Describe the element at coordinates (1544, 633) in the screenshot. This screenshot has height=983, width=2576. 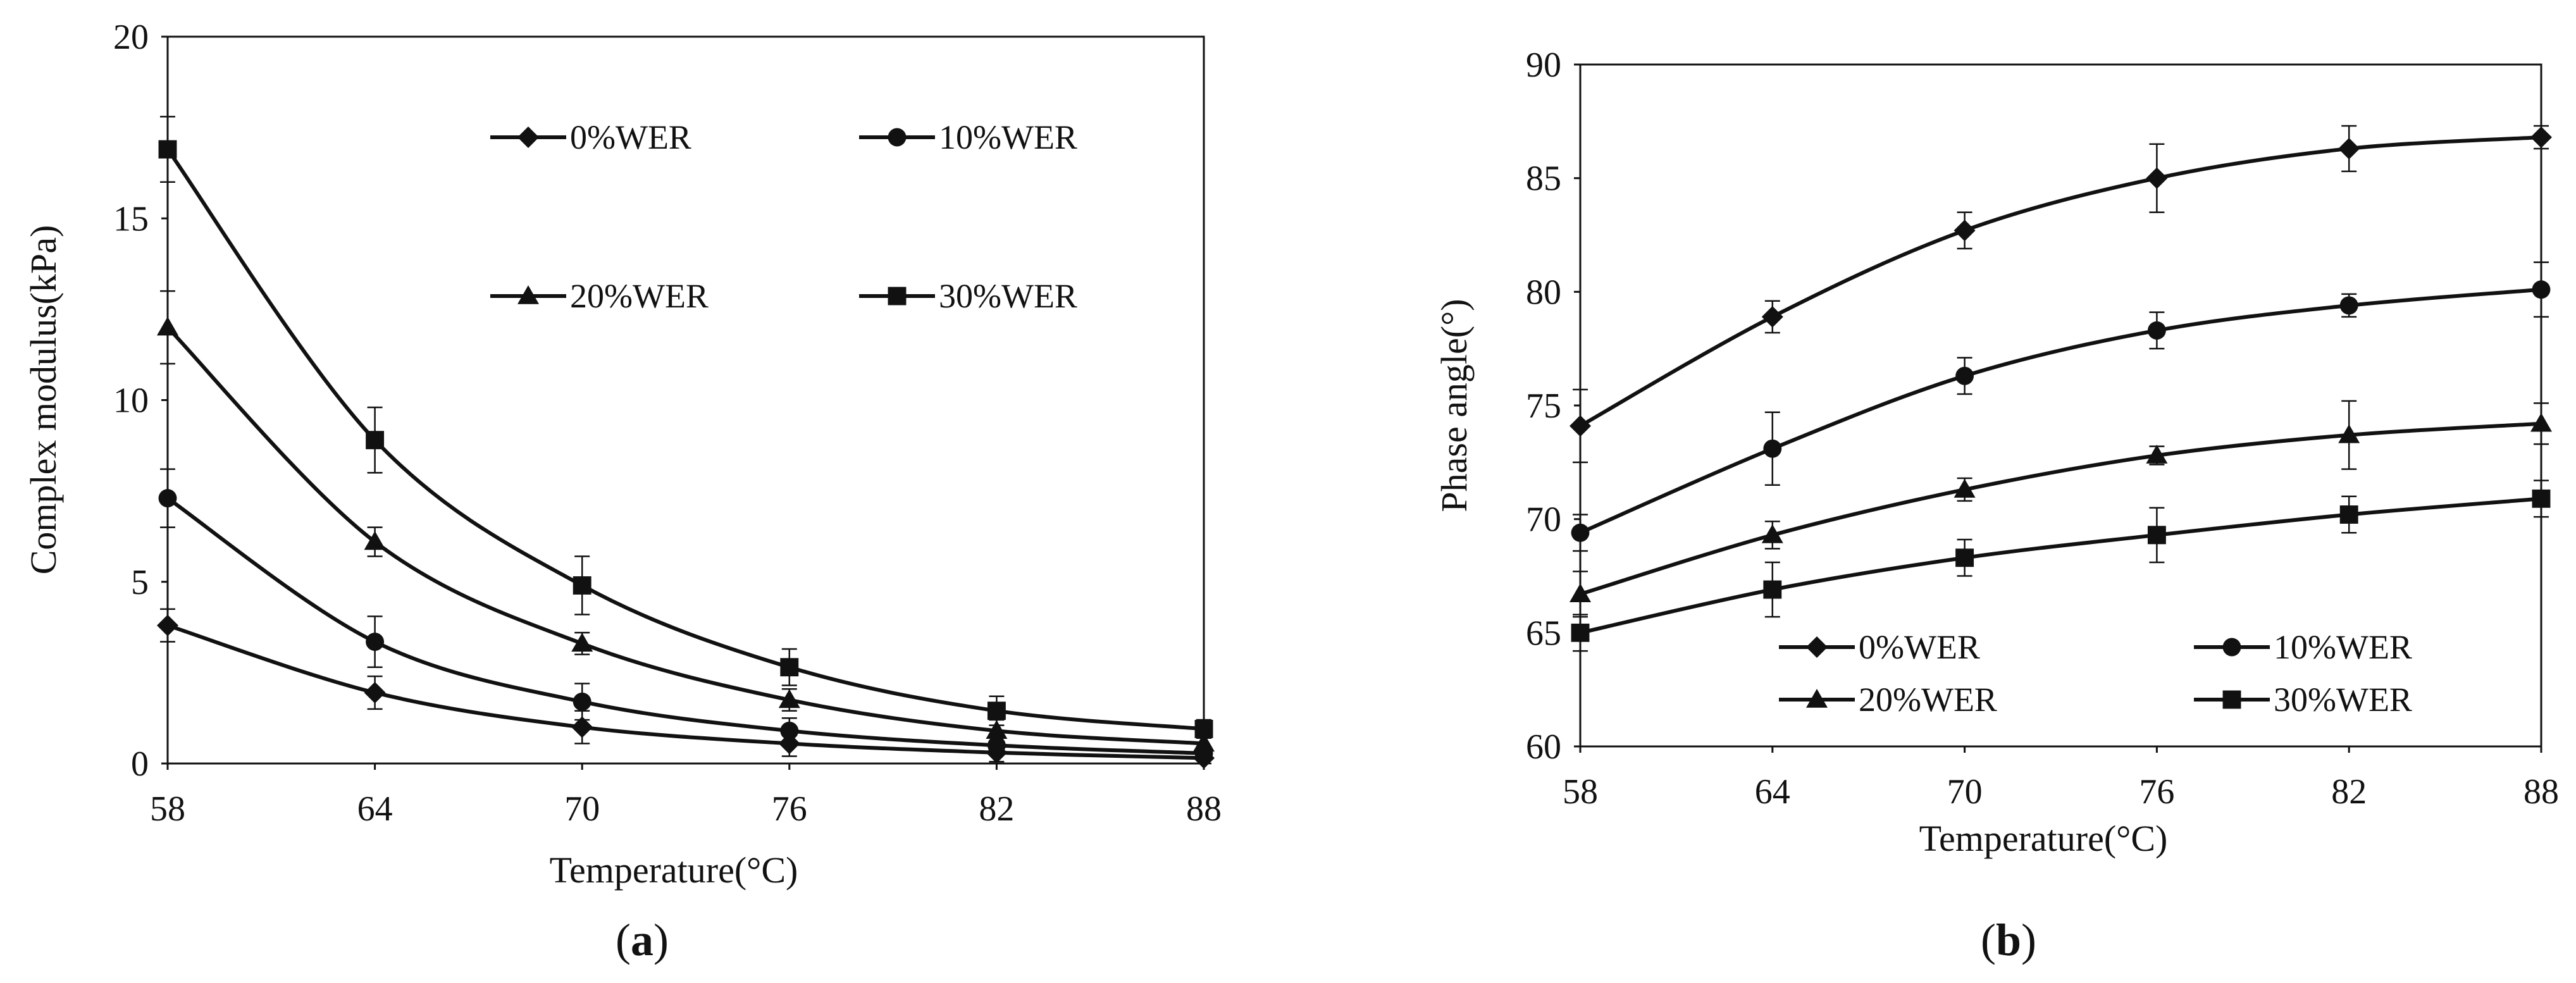
I see `y-tick-label: 65` at that location.